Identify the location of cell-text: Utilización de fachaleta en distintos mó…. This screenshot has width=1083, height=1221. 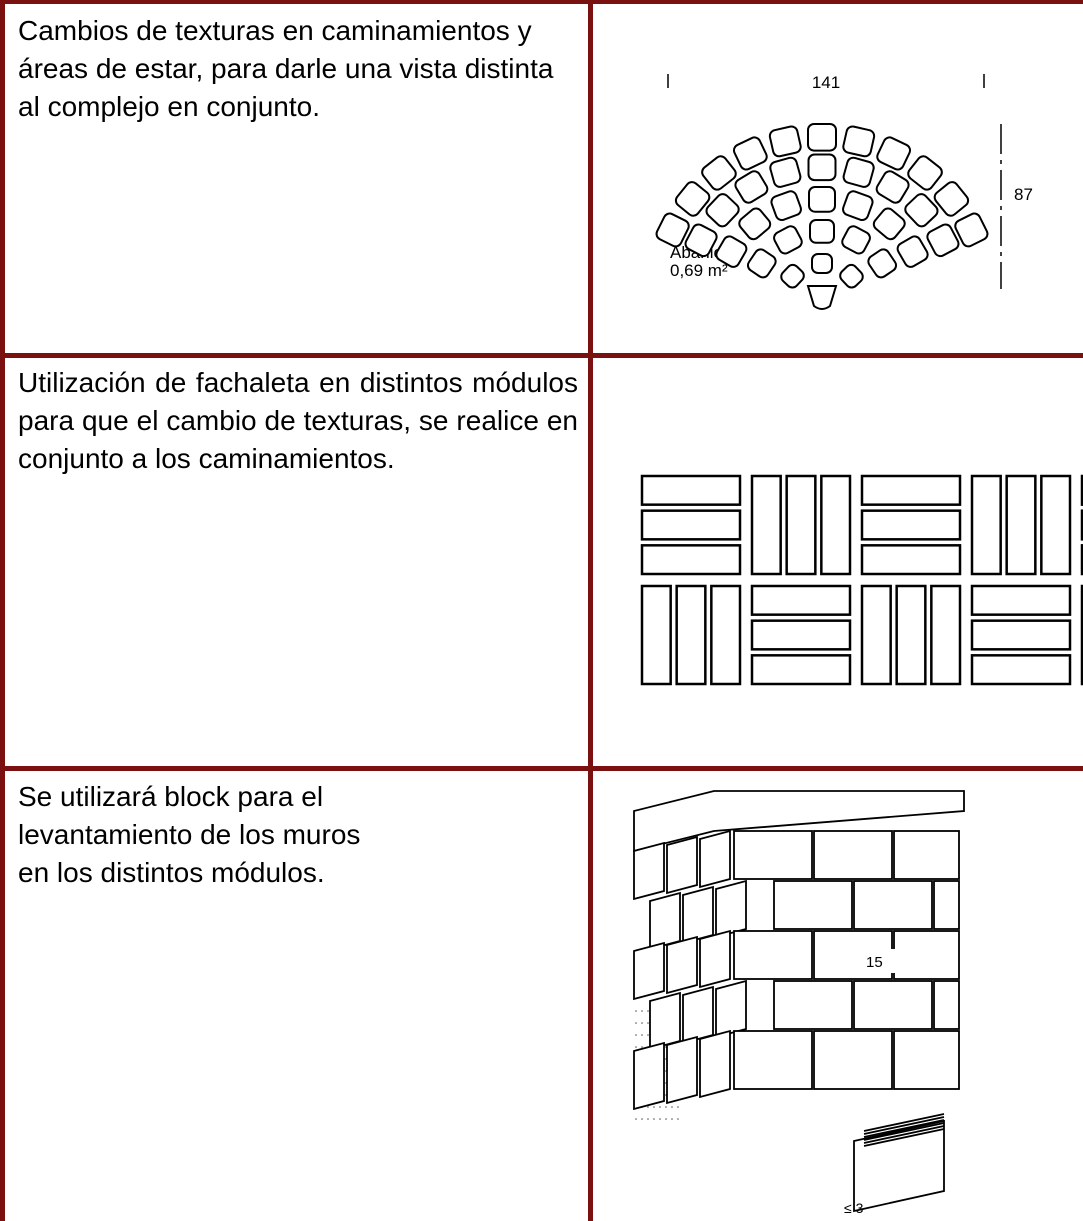
(298, 420).